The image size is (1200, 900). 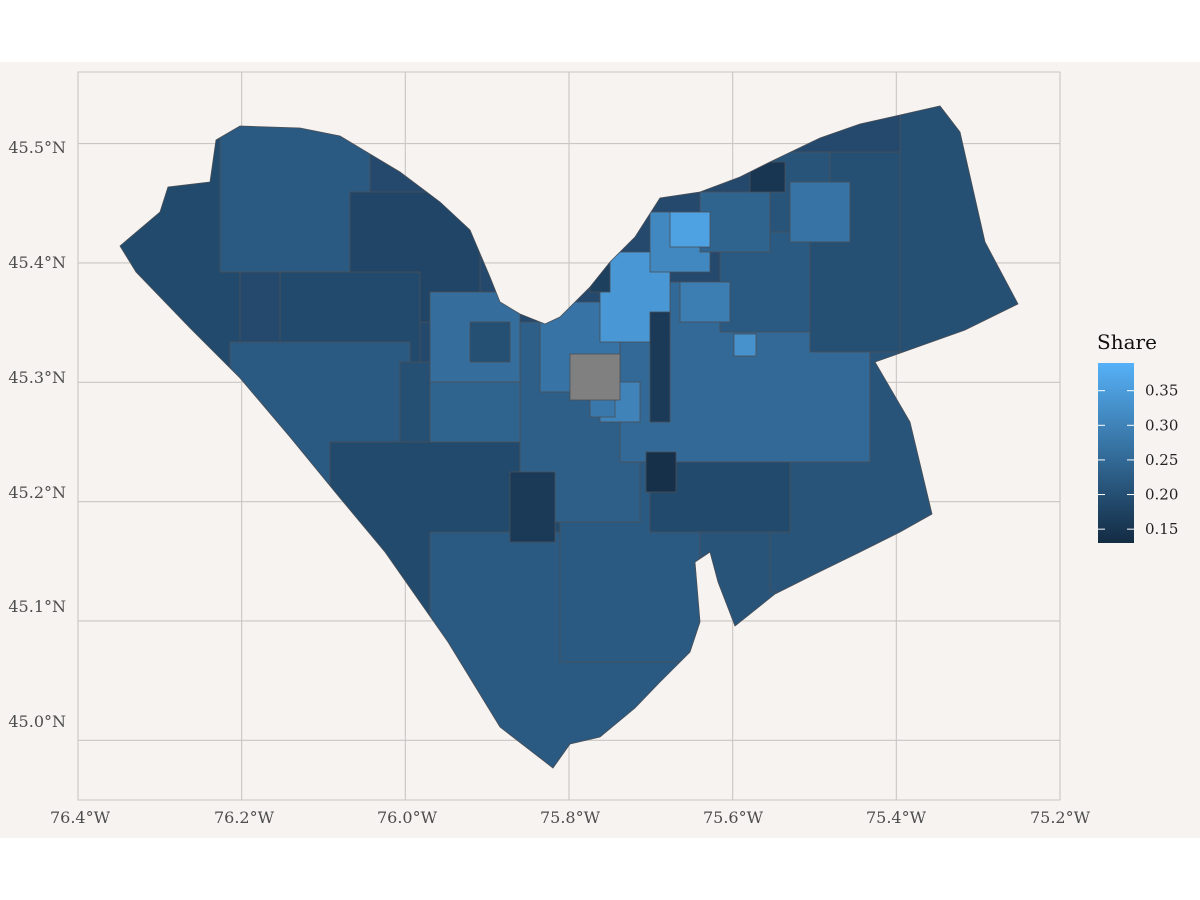 I want to click on region-strip-east, so click(x=661, y=472).